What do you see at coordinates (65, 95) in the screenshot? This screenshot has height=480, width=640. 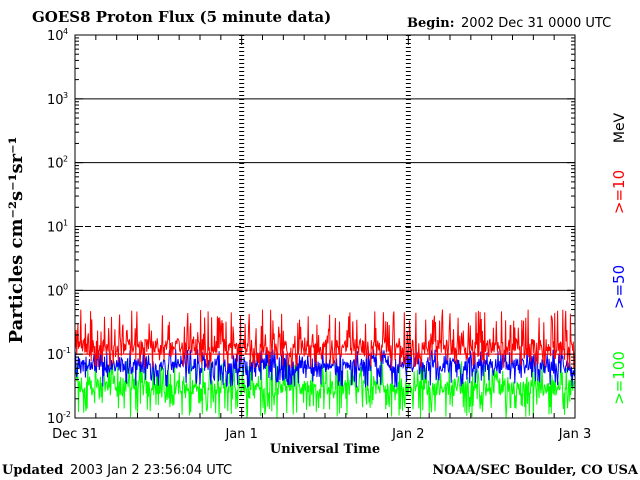 I see `y-tick-exponent: 3` at bounding box center [65, 95].